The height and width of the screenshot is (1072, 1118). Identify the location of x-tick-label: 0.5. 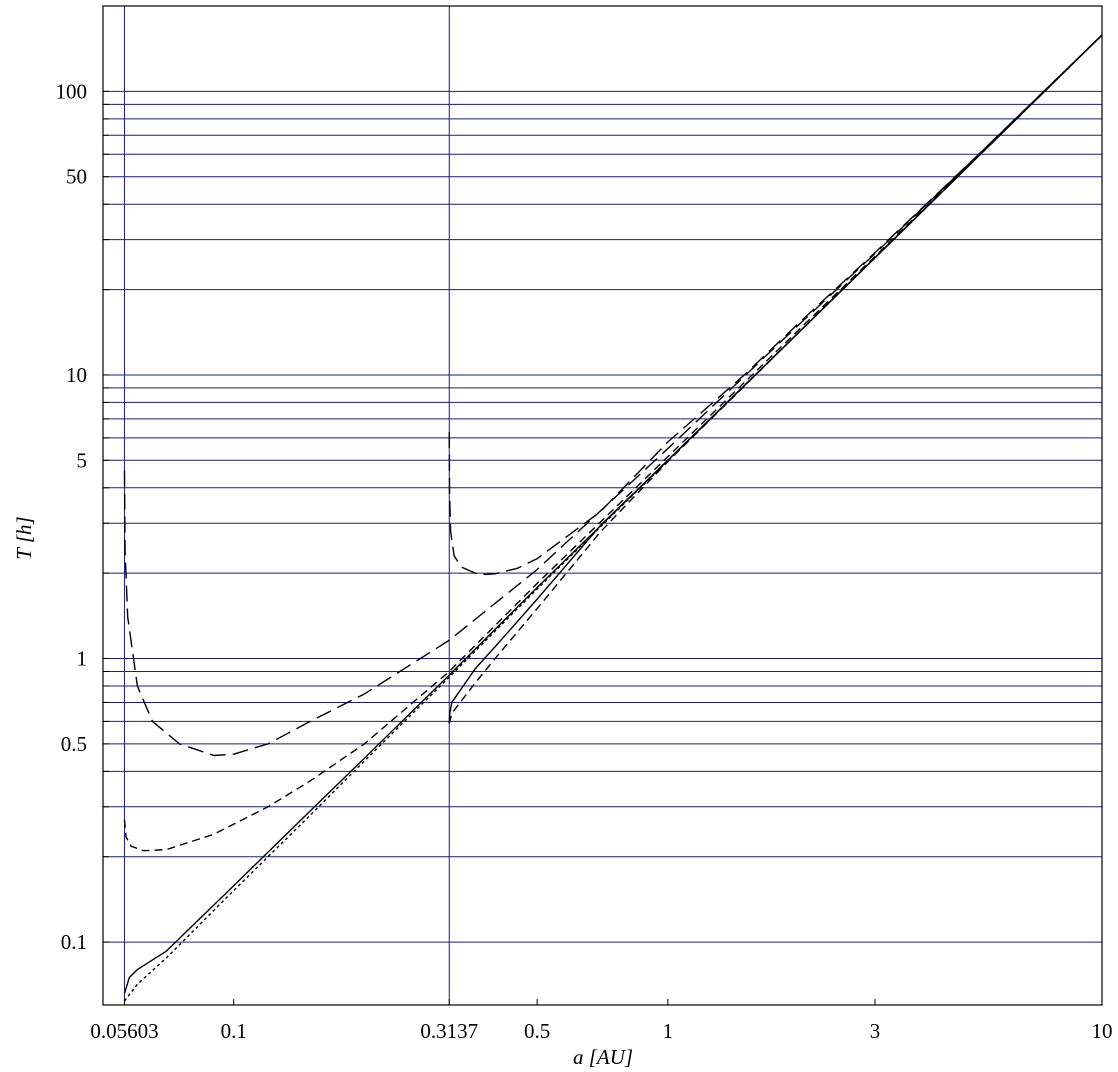
(537, 1031).